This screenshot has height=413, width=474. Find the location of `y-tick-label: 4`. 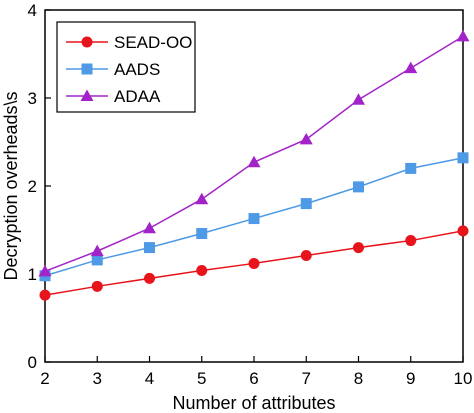

y-tick-label: 4 is located at coordinates (32, 10).